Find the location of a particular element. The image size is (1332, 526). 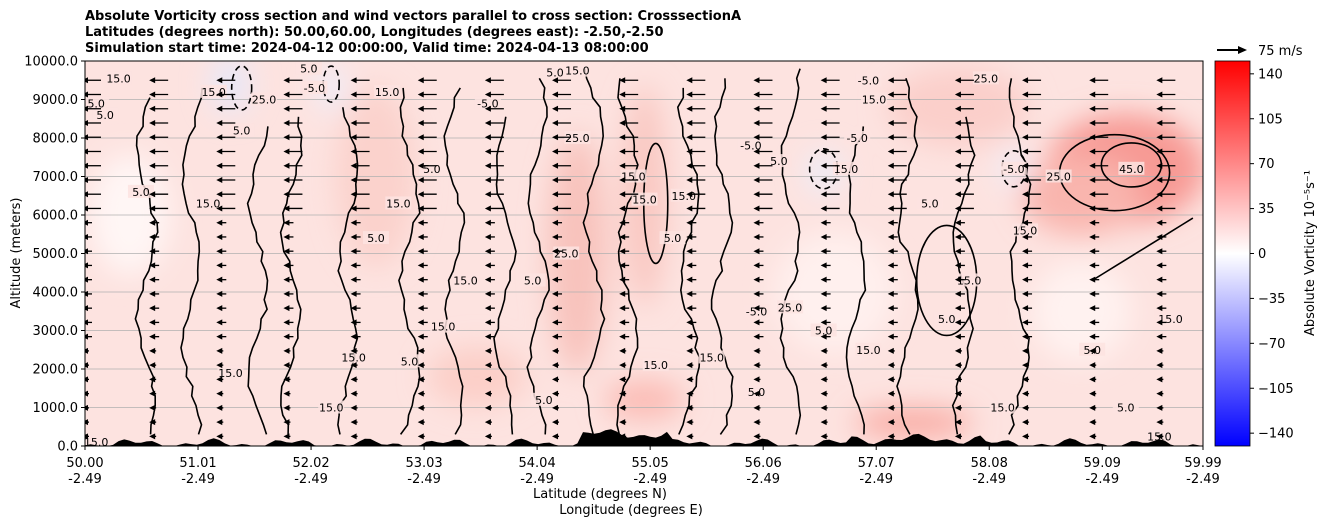

contour-label-17: 5.0 is located at coordinates (410, 361).